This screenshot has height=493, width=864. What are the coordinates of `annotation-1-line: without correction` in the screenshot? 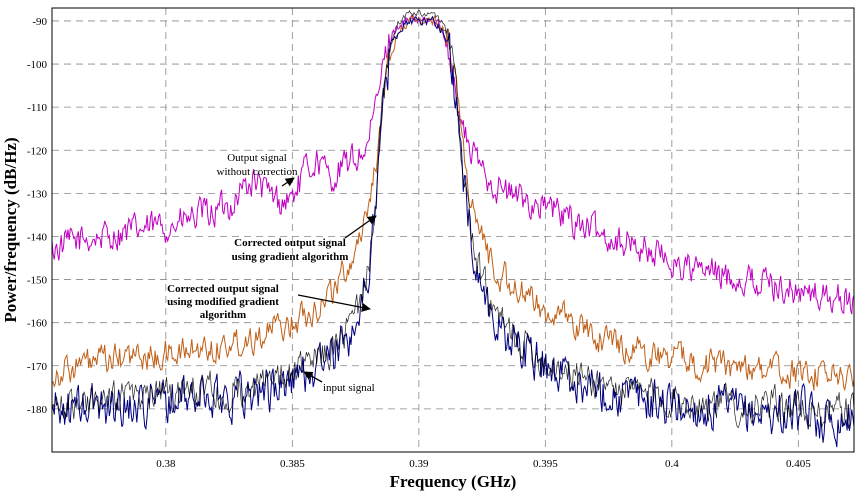 It's located at (257, 172).